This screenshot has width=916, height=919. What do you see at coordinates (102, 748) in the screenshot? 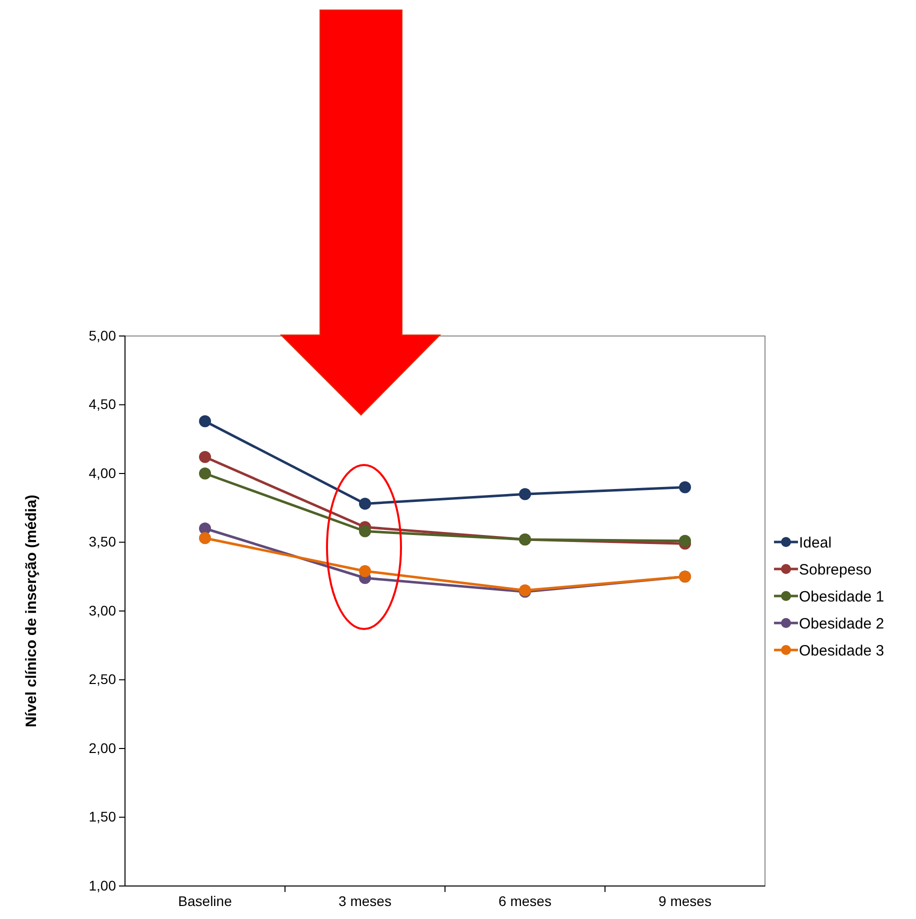
I see `y-tick-label: 2,00` at bounding box center [102, 748].